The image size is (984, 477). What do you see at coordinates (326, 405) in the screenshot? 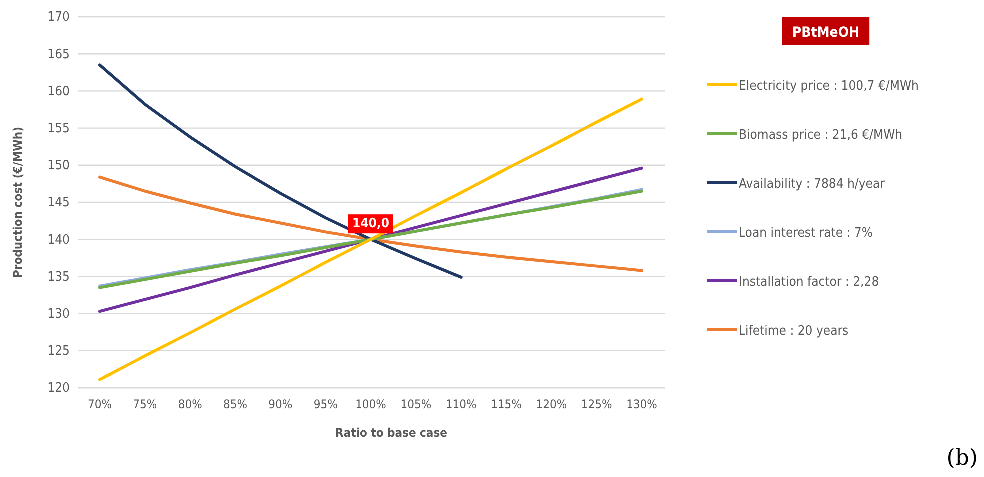
I see `x-tick-label: 95%` at bounding box center [326, 405].